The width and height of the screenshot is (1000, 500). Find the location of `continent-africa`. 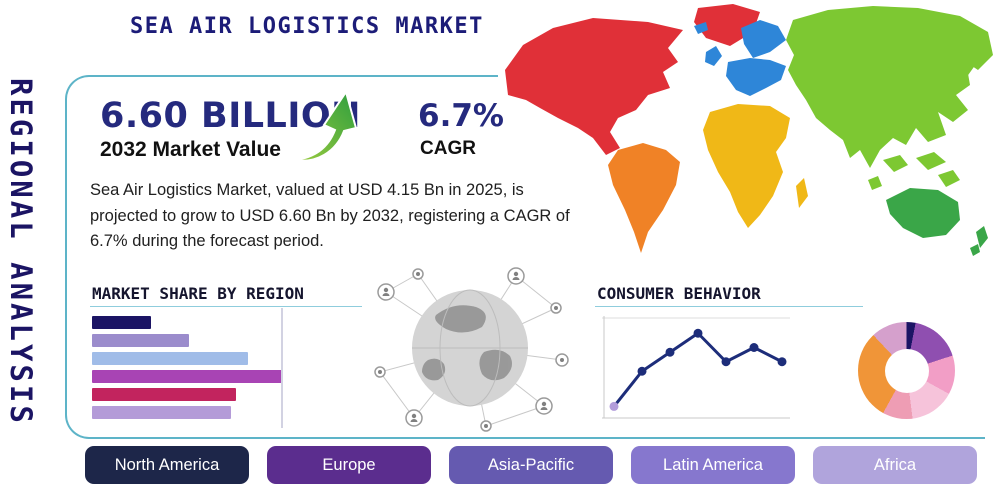

continent-africa is located at coordinates (755, 166).